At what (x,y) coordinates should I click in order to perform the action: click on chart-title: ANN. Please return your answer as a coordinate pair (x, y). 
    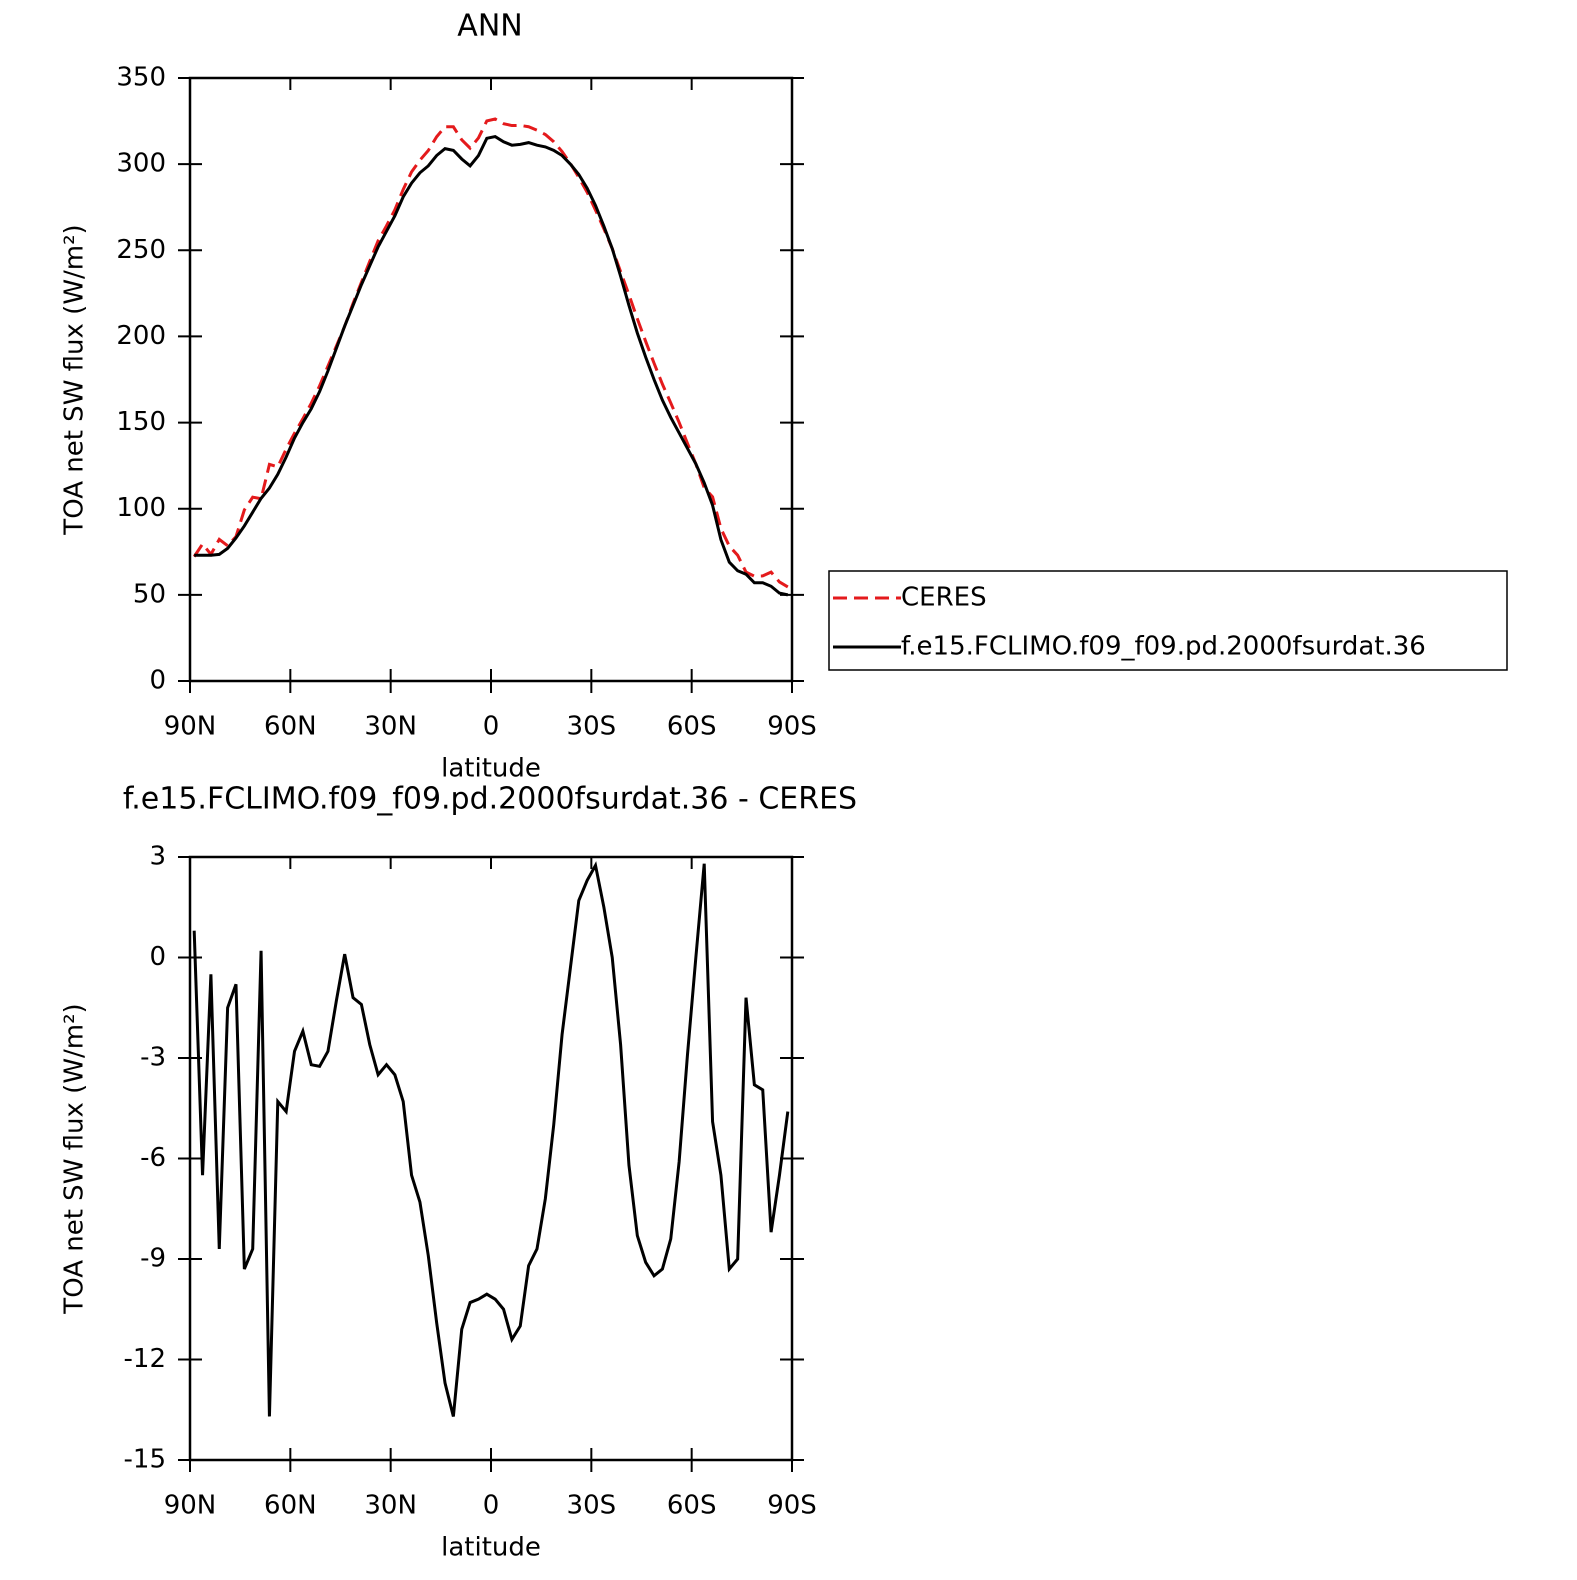
    Looking at the image, I should click on (489, 26).